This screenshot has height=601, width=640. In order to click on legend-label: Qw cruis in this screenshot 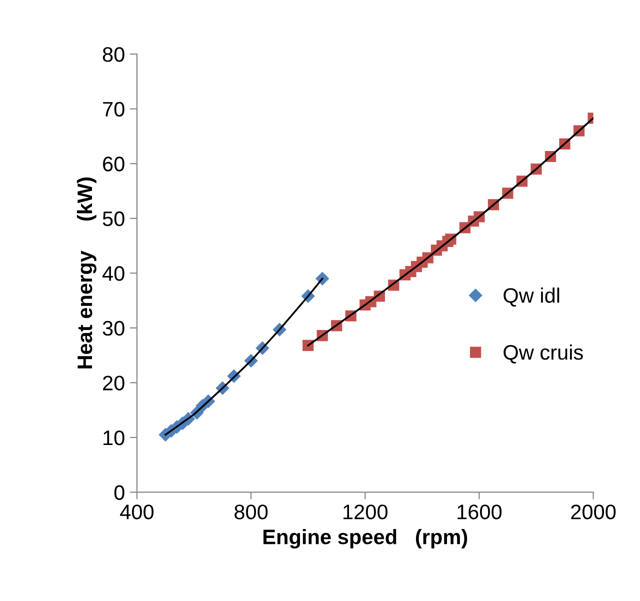, I will do `click(543, 354)`.